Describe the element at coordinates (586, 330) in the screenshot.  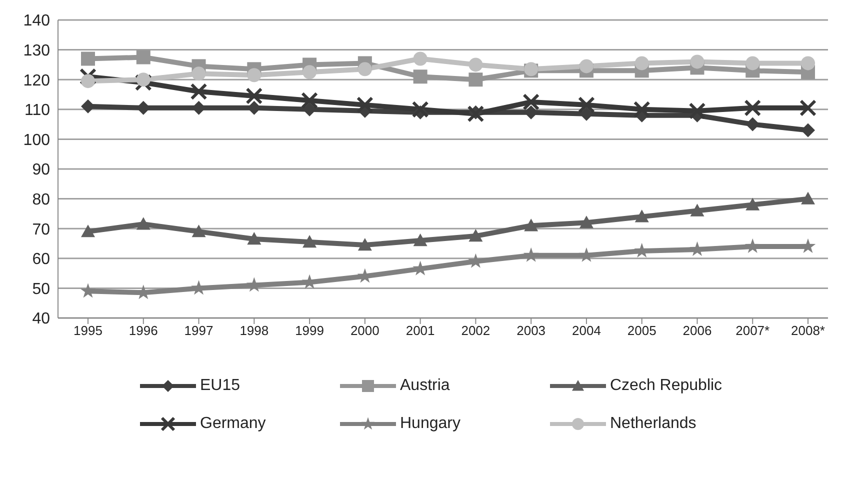
I see `x-tick-label: 2004` at that location.